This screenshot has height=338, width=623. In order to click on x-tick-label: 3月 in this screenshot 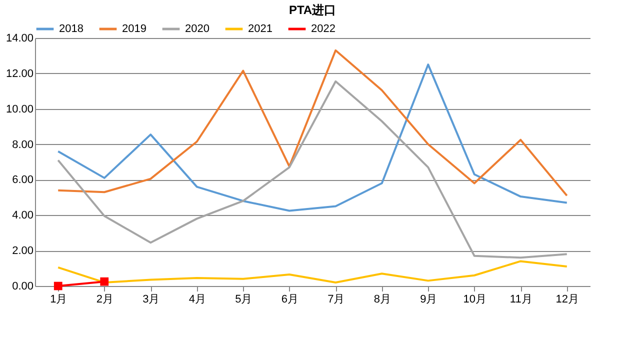, I will do `click(151, 300)`.